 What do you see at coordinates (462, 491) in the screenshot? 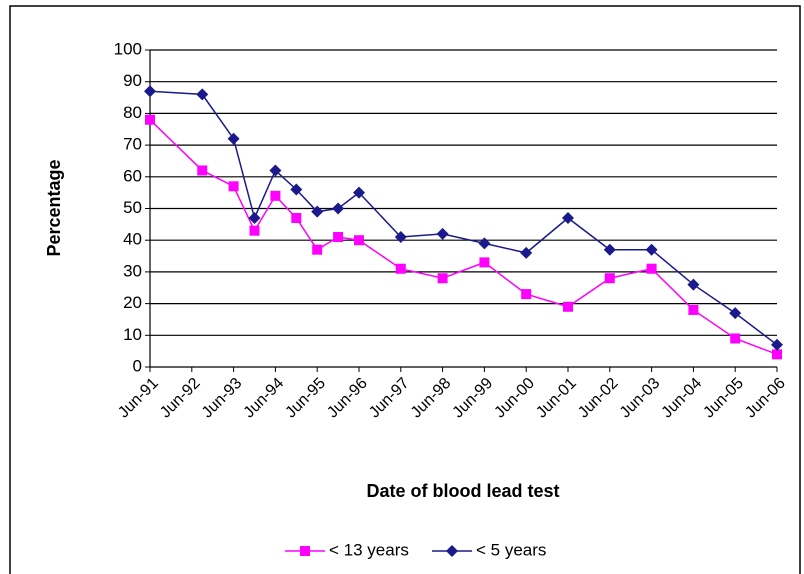
I see `x-axis-label: Date of blood lead test` at bounding box center [462, 491].